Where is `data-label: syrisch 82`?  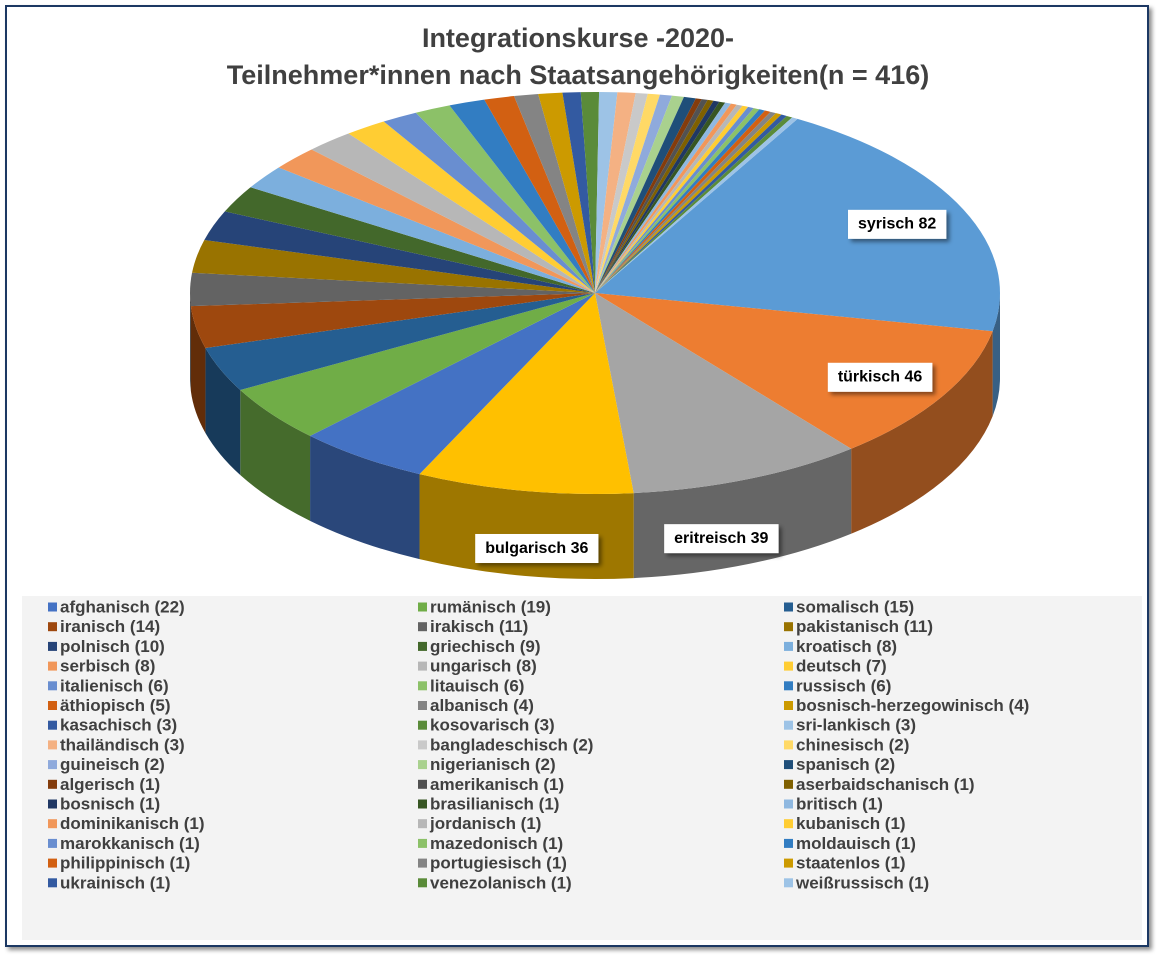
data-label: syrisch 82 is located at coordinates (897, 224).